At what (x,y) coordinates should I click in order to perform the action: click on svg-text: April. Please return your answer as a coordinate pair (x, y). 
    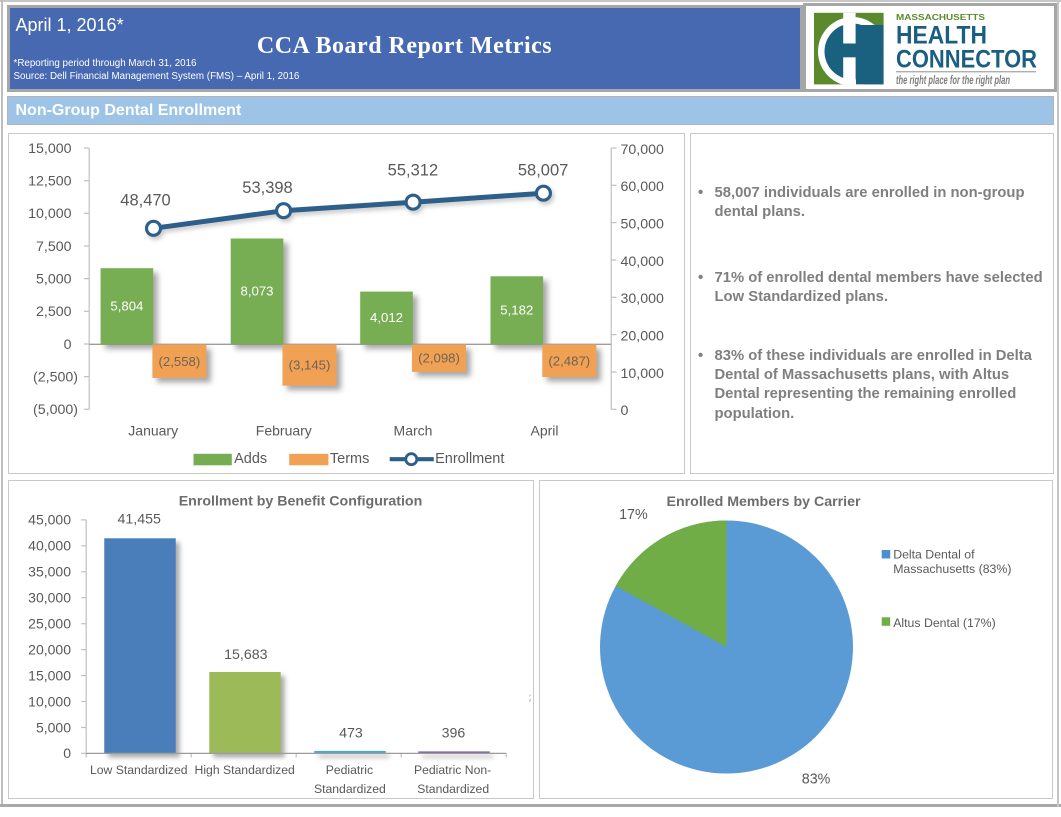
    Looking at the image, I should click on (544, 431).